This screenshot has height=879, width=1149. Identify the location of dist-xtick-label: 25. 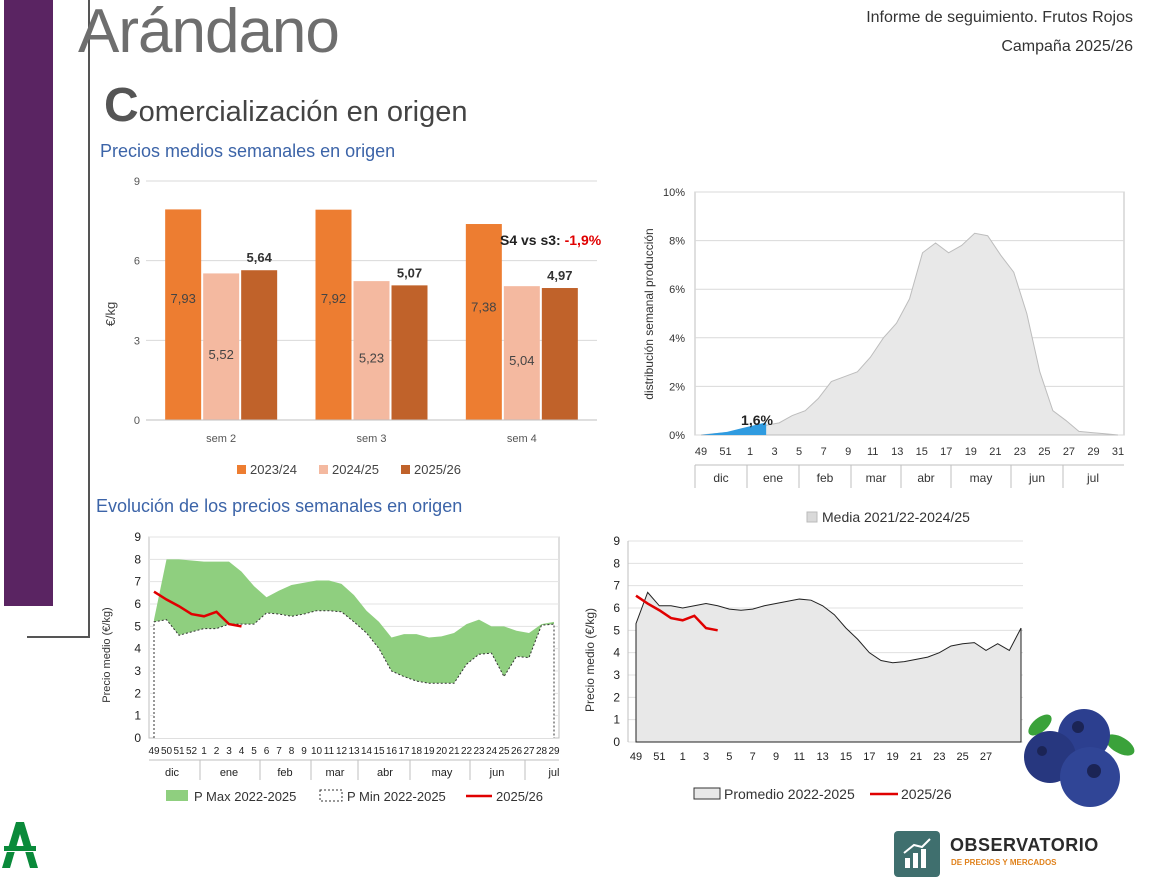
(1044, 452).